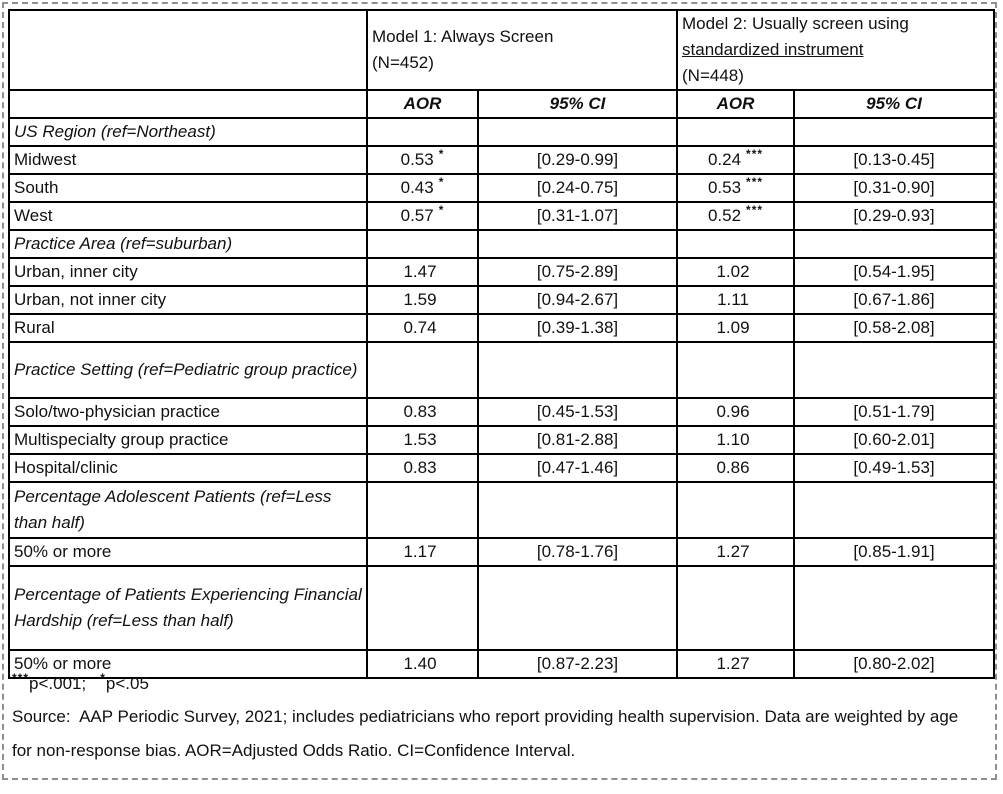  I want to click on section-row: US Region (ref=Northeast), so click(502, 132).